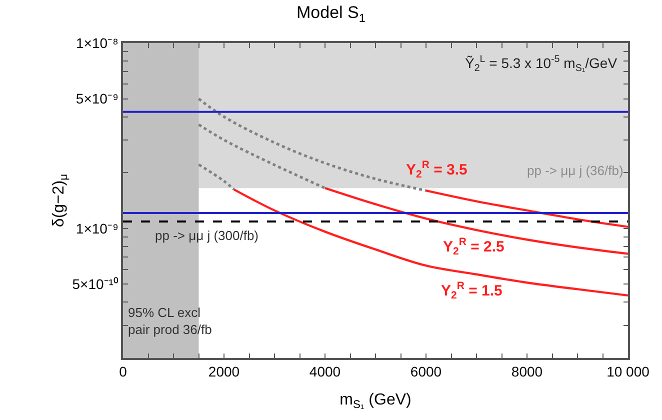 The width and height of the screenshot is (662, 420). Describe the element at coordinates (97, 42) in the screenshot. I see `y-tick-label: 1×10⁻⁸` at that location.